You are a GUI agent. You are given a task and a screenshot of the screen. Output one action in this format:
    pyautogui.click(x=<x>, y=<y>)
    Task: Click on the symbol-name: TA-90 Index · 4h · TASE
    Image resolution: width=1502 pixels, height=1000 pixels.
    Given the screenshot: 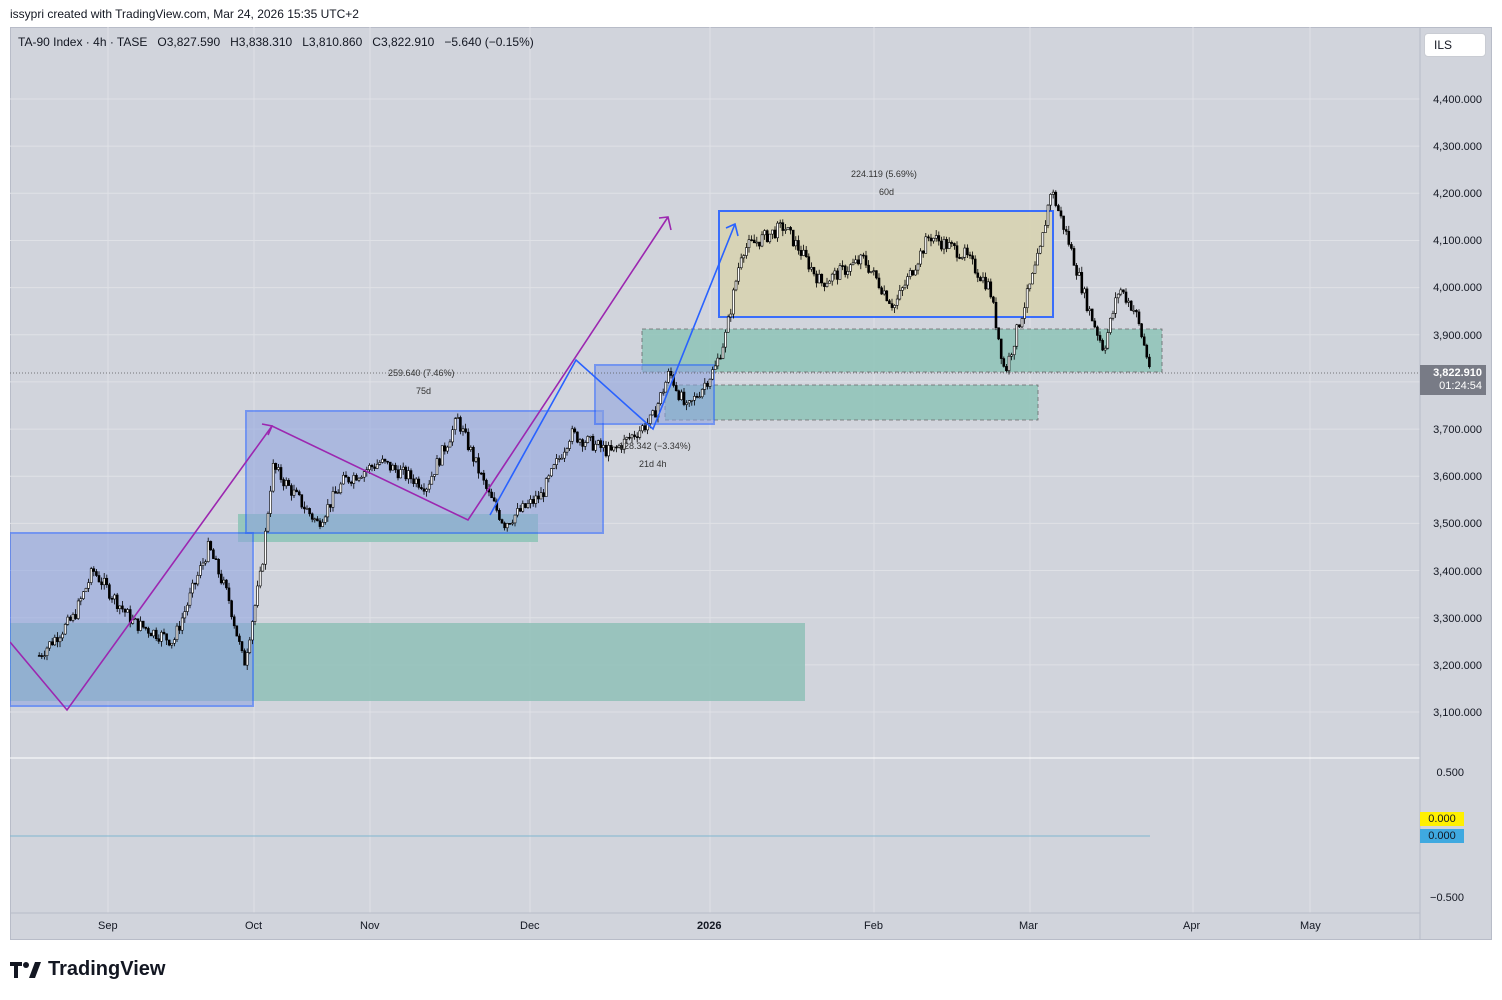 What is the action you would take?
    pyautogui.click(x=83, y=42)
    